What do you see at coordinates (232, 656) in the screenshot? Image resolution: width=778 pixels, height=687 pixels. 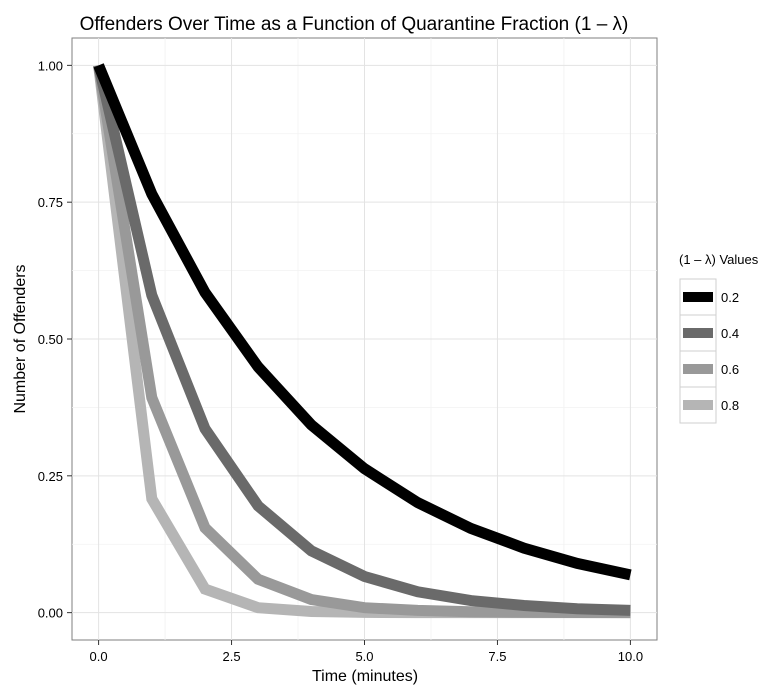 I see `x-tick-label: 2.5` at bounding box center [232, 656].